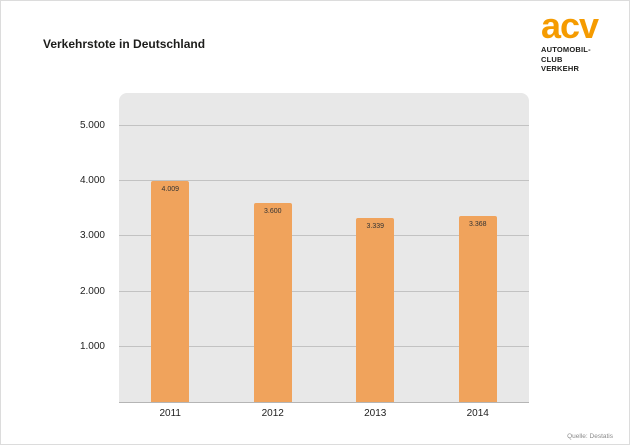 The height and width of the screenshot is (445, 630). Describe the element at coordinates (92, 346) in the screenshot. I see `y-tick-label: 1.000` at that location.